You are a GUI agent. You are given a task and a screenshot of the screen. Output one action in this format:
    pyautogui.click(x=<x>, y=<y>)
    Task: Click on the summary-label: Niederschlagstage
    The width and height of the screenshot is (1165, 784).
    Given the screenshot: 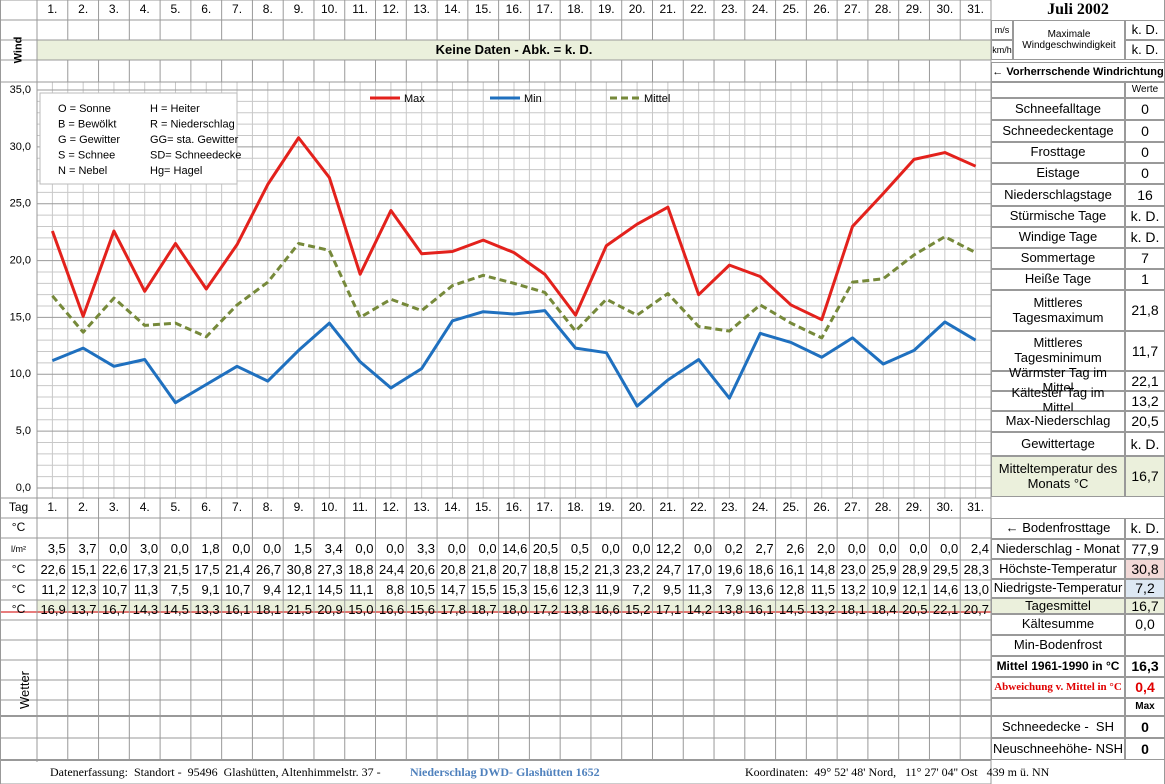 What is the action you would take?
    pyautogui.click(x=1058, y=195)
    